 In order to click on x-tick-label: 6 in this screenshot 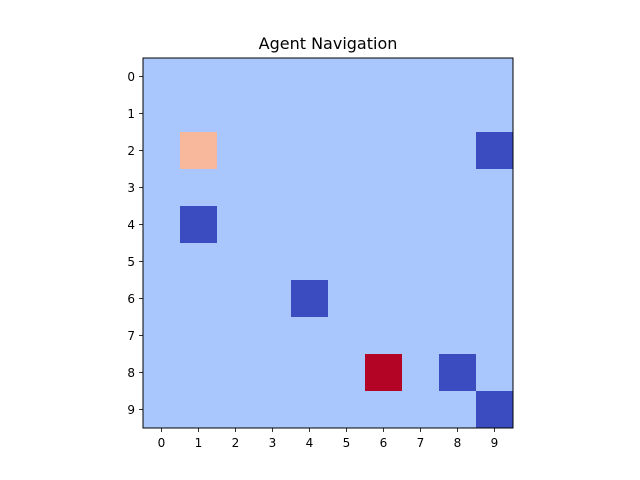, I will do `click(384, 443)`.